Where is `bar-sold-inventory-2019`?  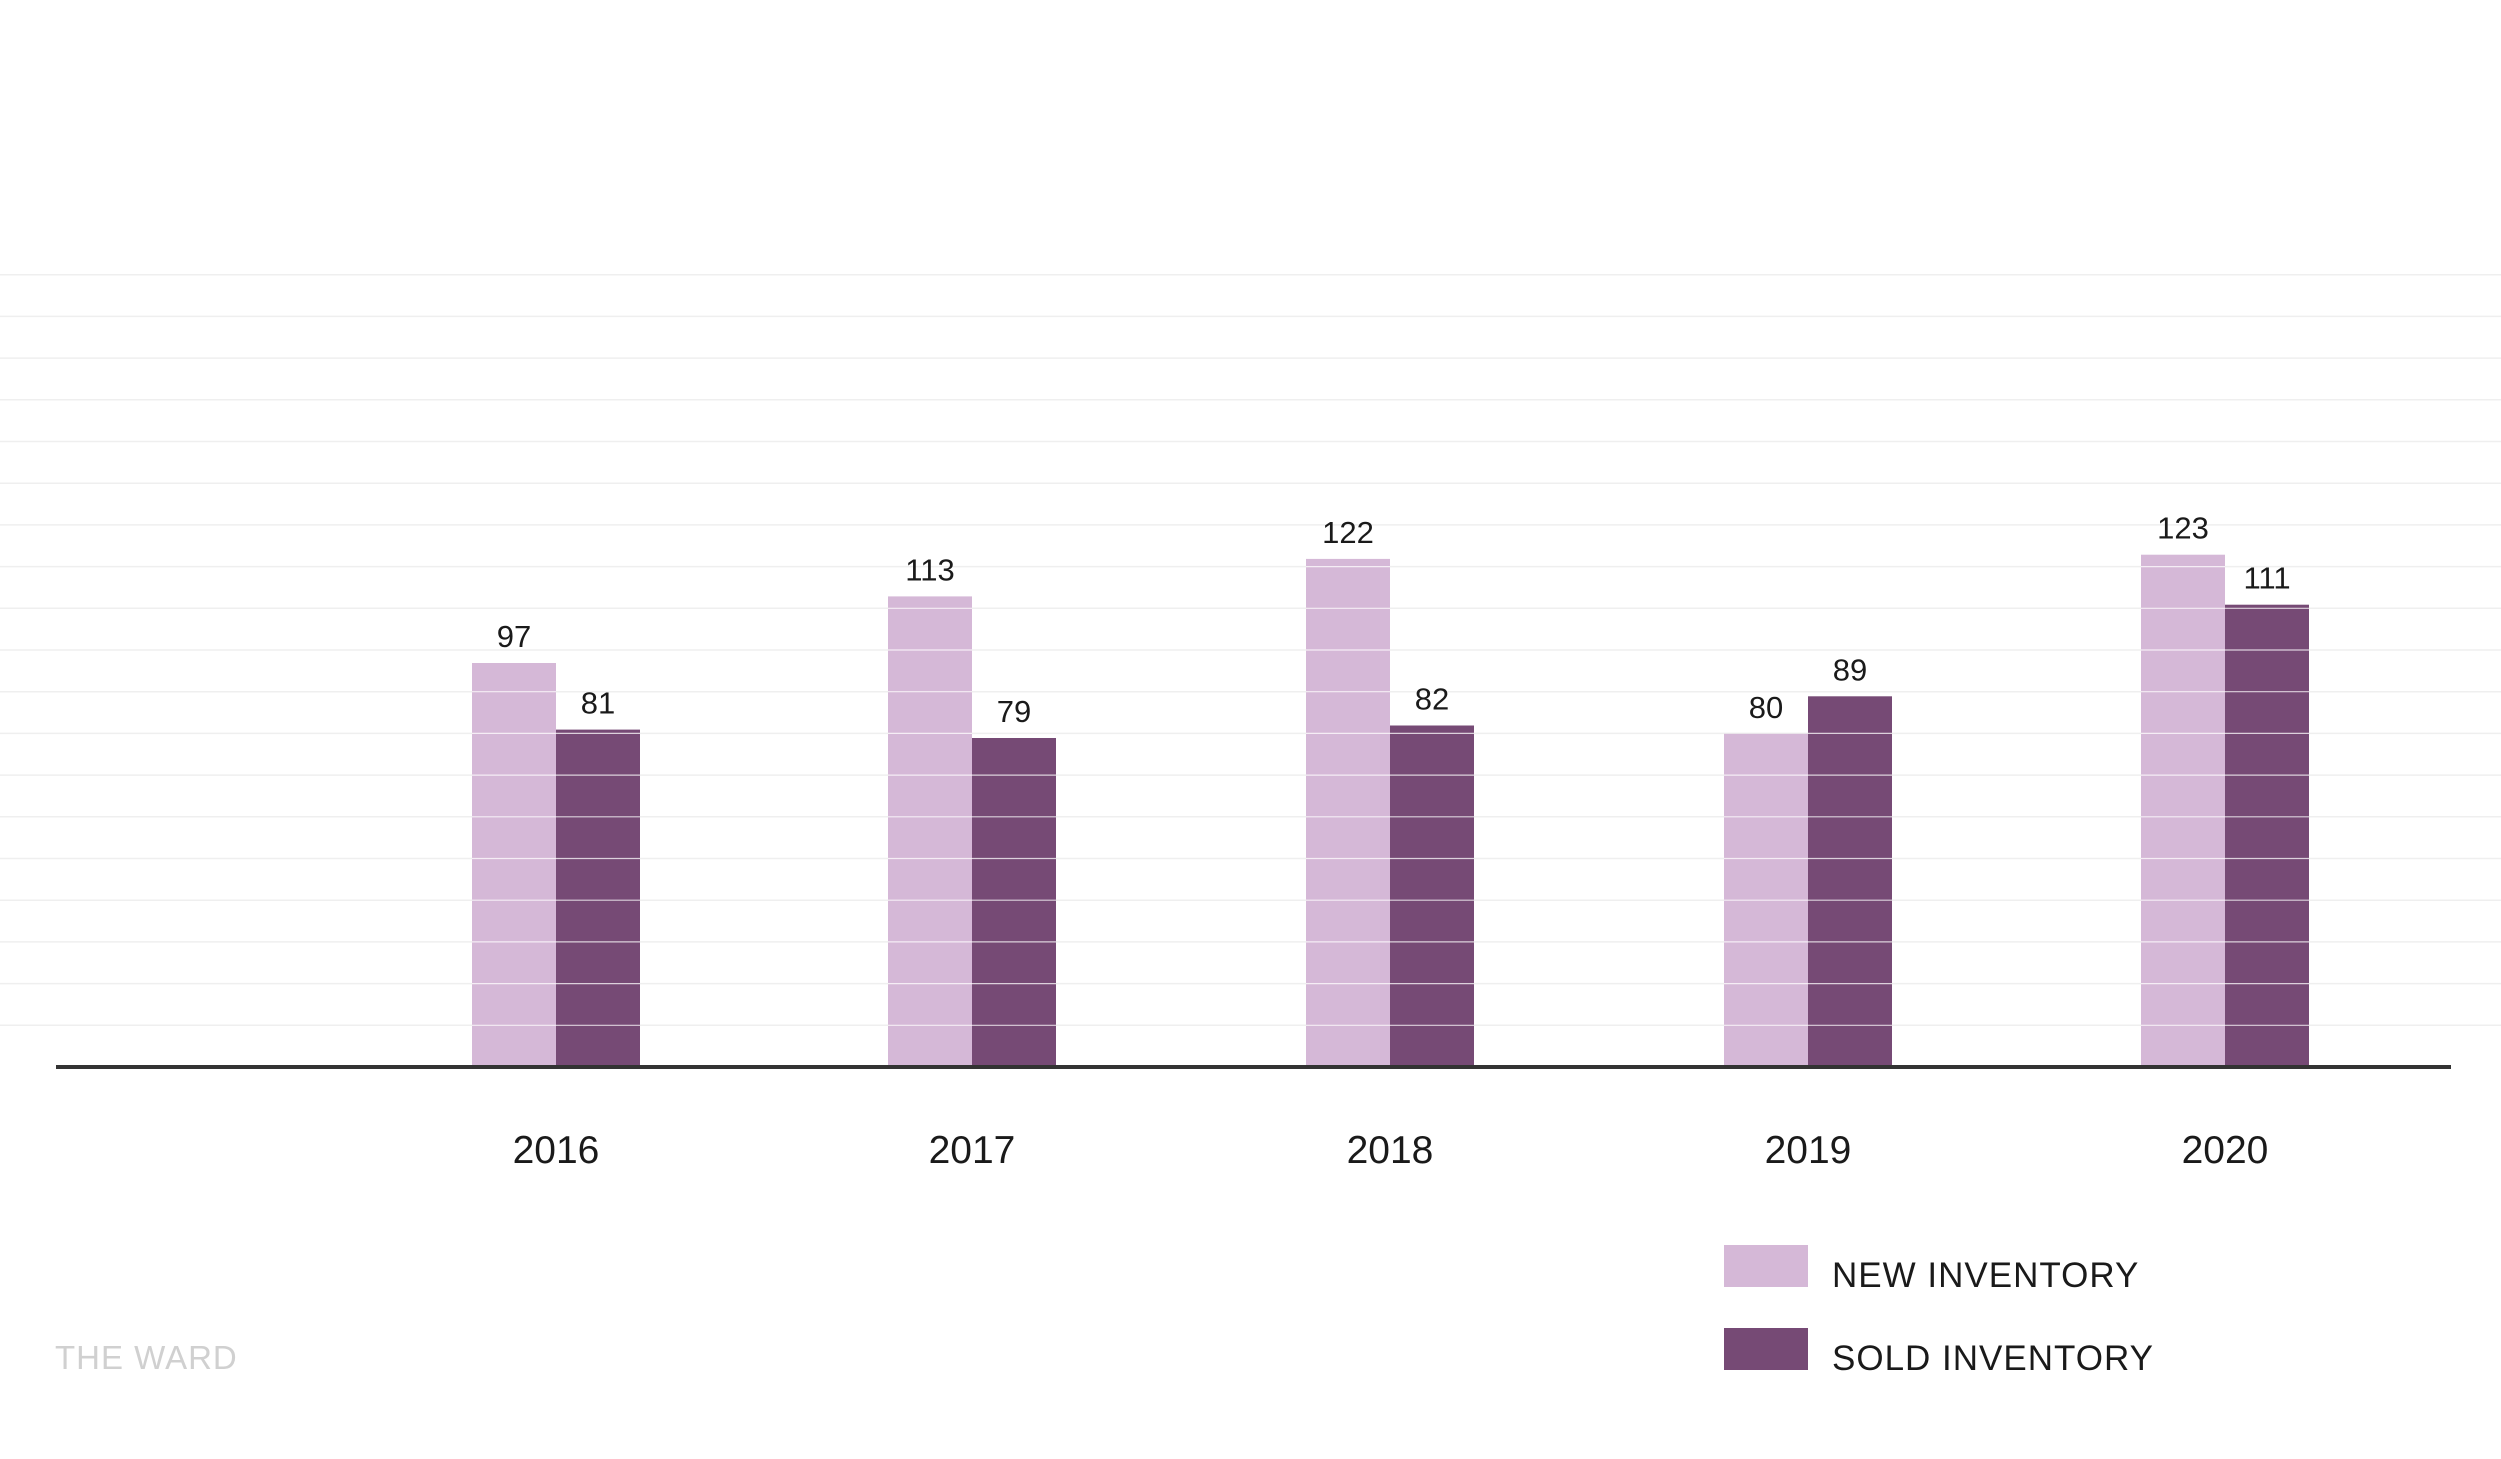
bar-sold-inventory-2019 is located at coordinates (1850, 881).